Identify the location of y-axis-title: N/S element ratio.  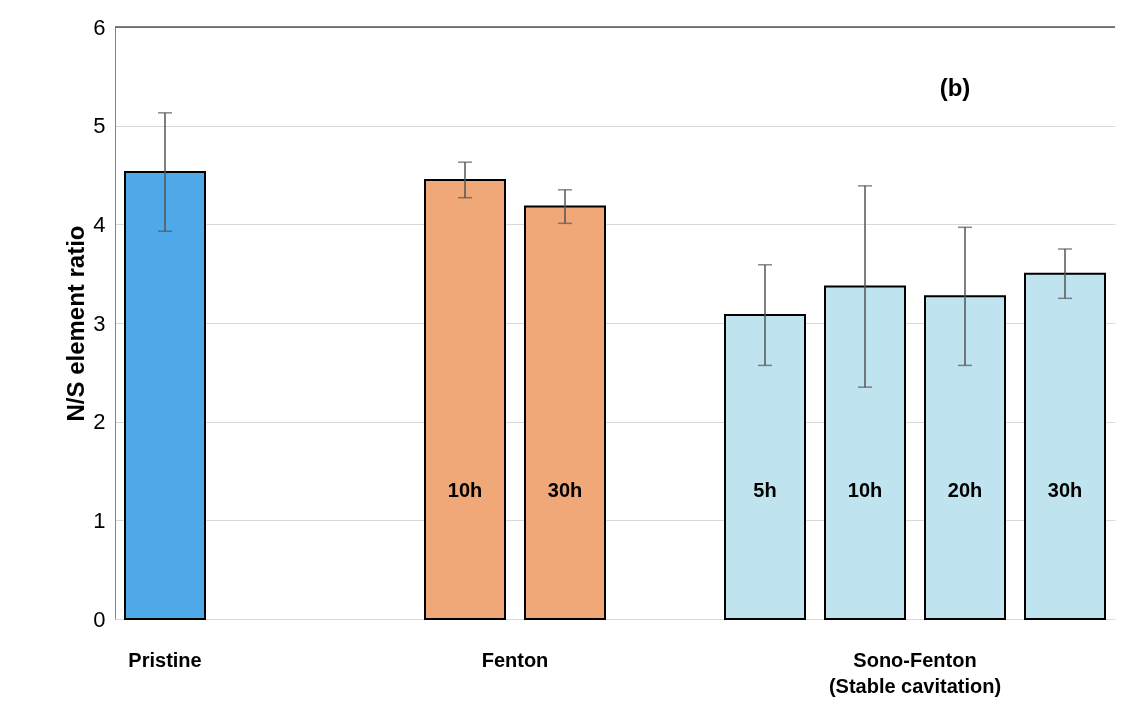
(76, 323).